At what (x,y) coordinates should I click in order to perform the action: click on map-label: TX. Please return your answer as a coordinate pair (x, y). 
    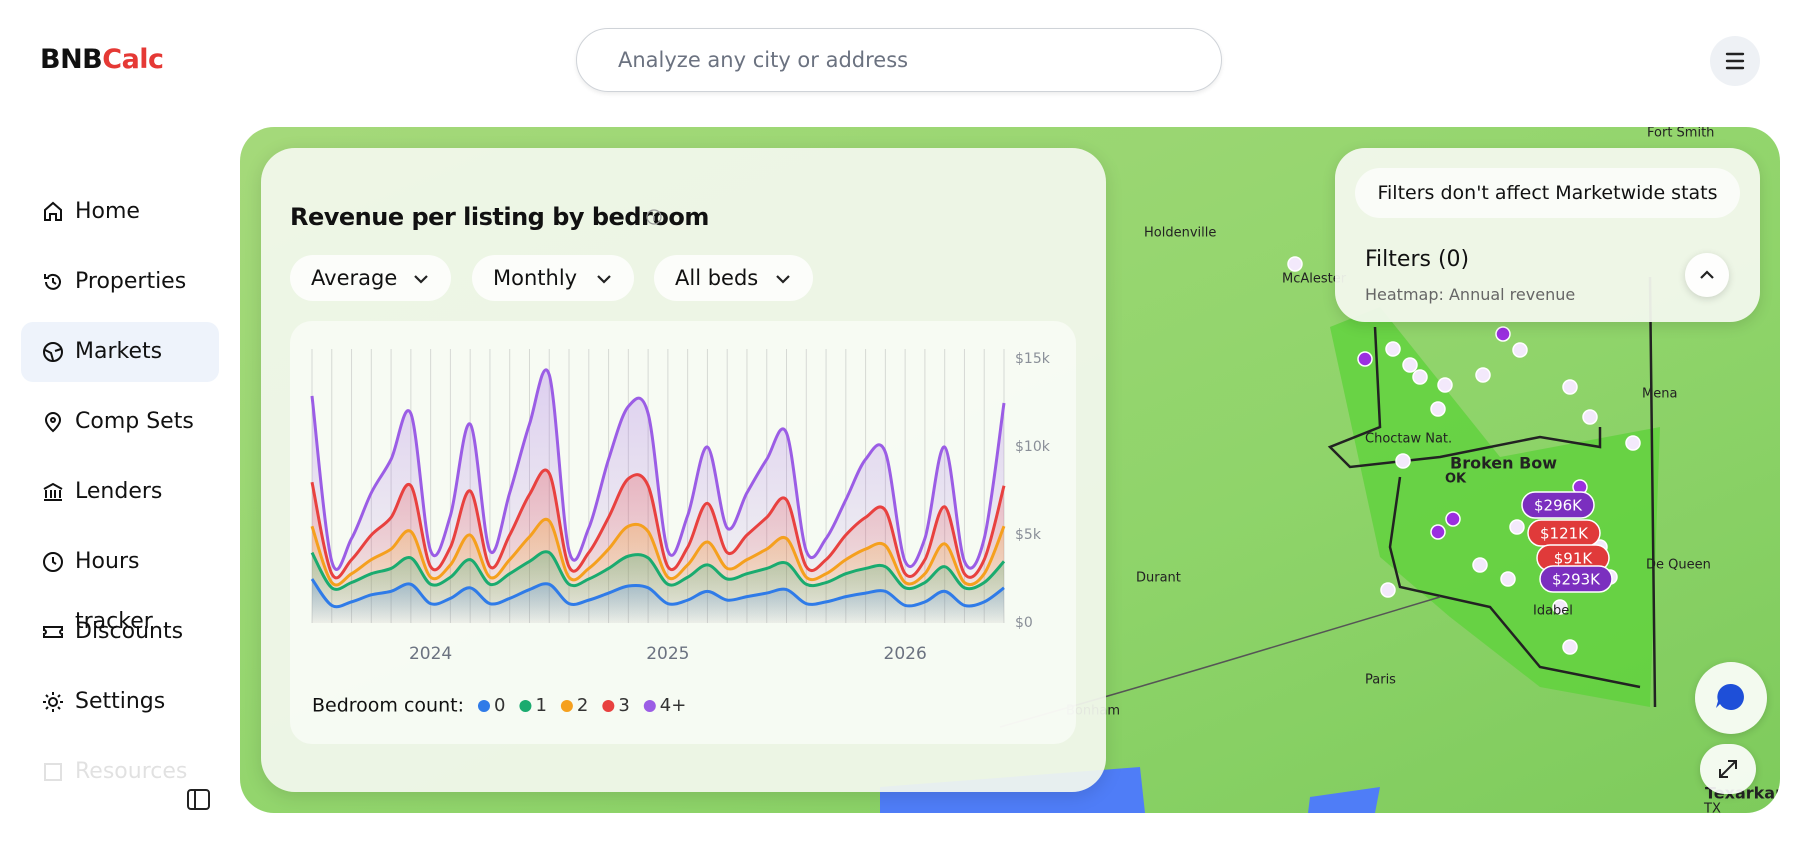
    Looking at the image, I should click on (1712, 808).